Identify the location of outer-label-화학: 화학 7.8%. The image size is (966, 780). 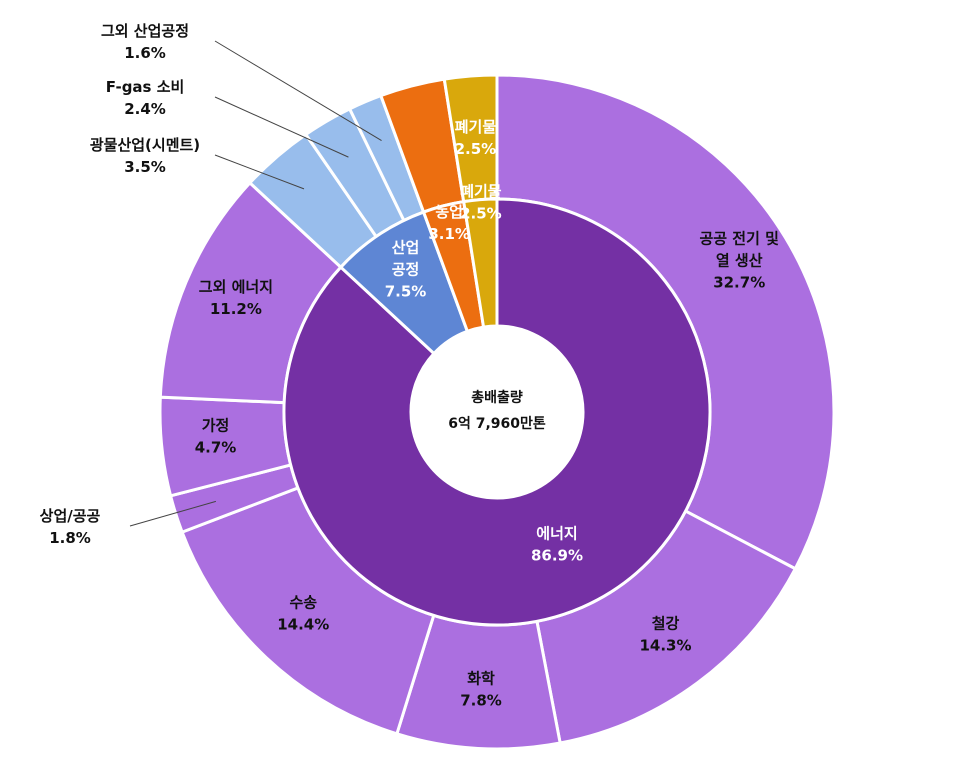
(481, 690).